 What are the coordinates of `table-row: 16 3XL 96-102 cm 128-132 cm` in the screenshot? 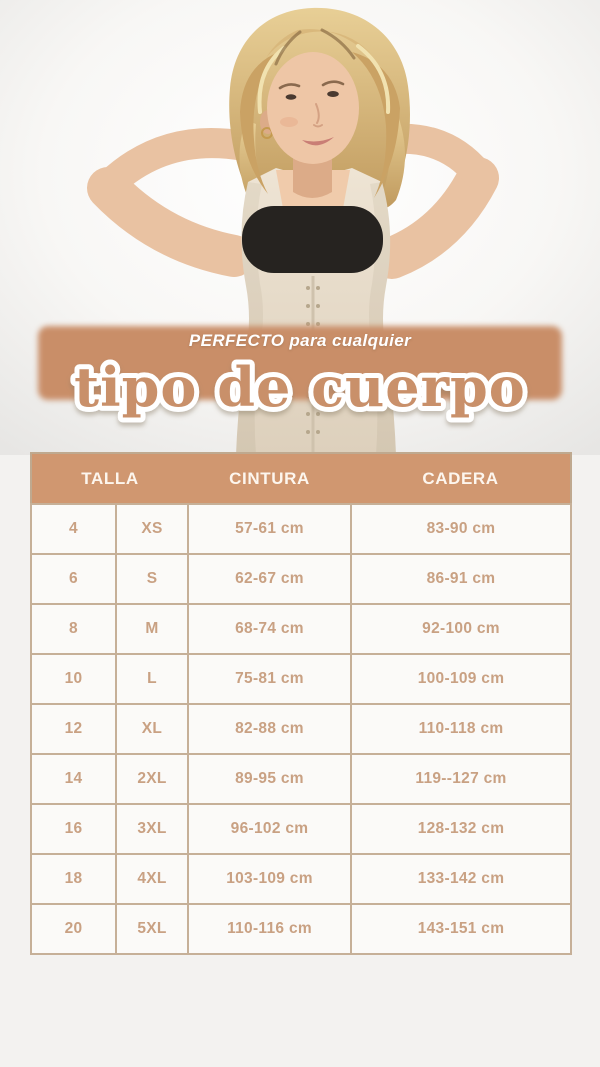 It's located at (301, 829).